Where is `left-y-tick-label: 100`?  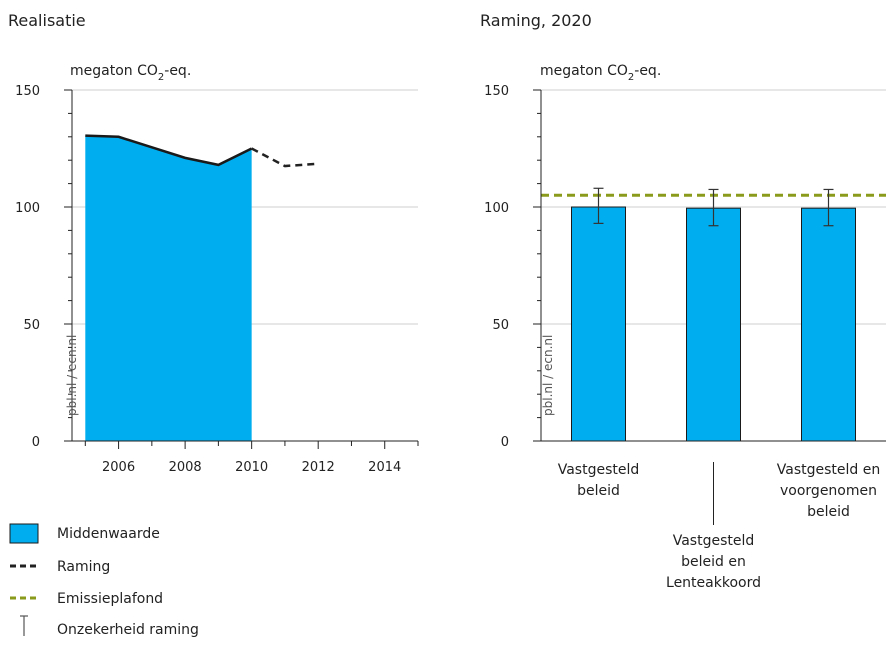
left-y-tick-label: 100 is located at coordinates (27, 208).